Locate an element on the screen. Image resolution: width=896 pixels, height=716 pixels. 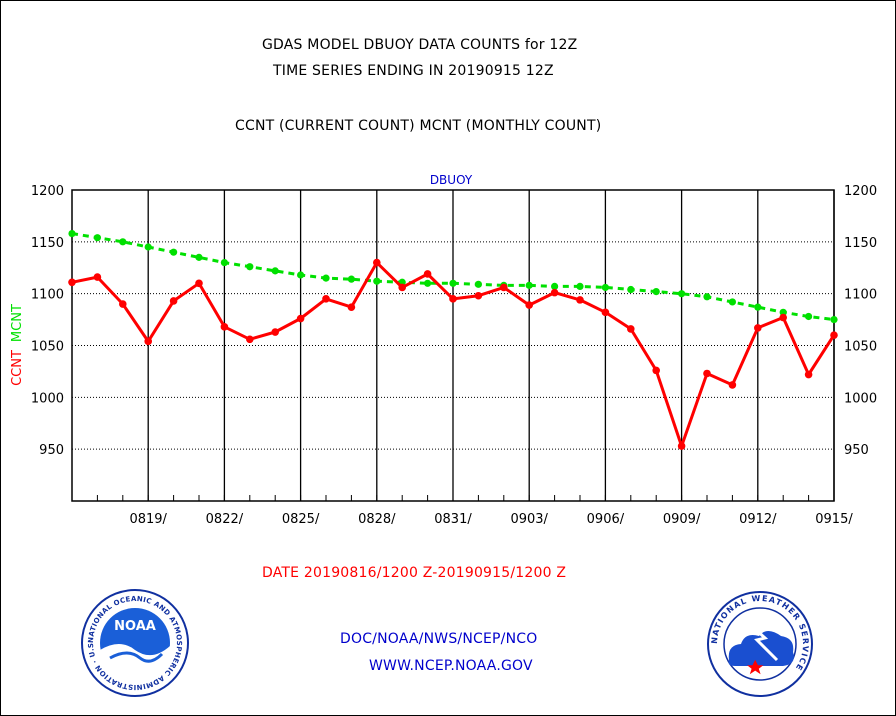
svg-text:CCNTMCNT: CCNT MCNT is located at coordinates (17, 345).